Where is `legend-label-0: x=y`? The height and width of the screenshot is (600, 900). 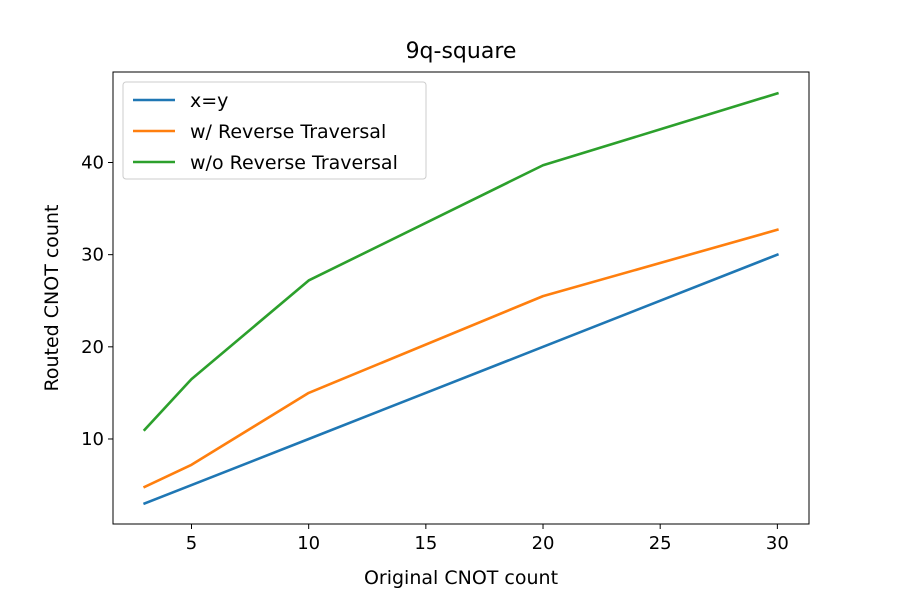 legend-label-0: x=y is located at coordinates (209, 101).